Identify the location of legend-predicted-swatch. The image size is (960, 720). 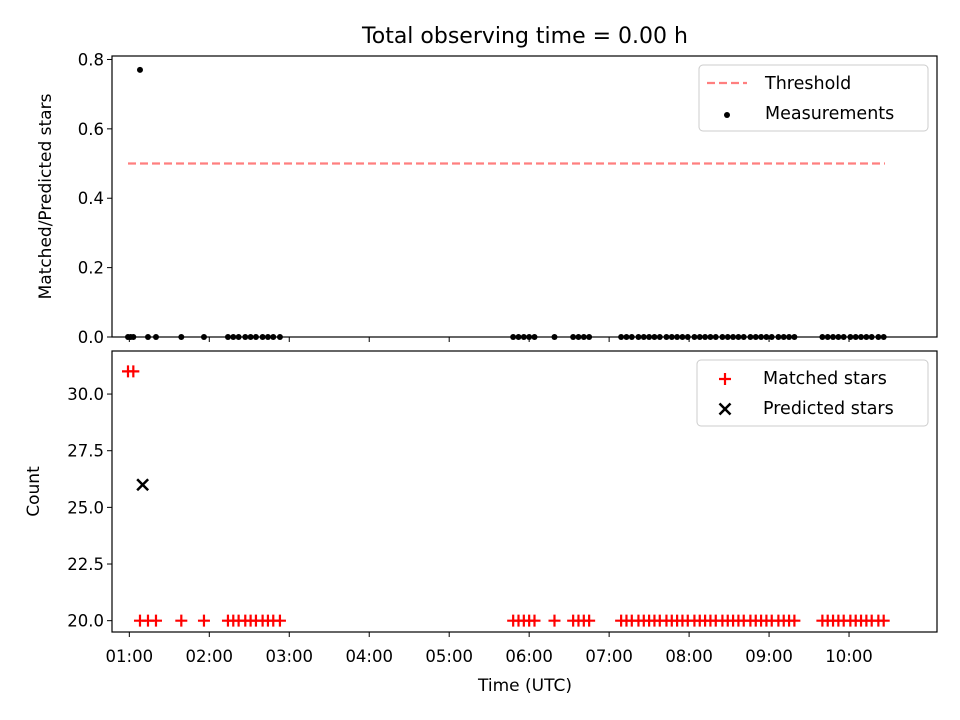
(725, 409).